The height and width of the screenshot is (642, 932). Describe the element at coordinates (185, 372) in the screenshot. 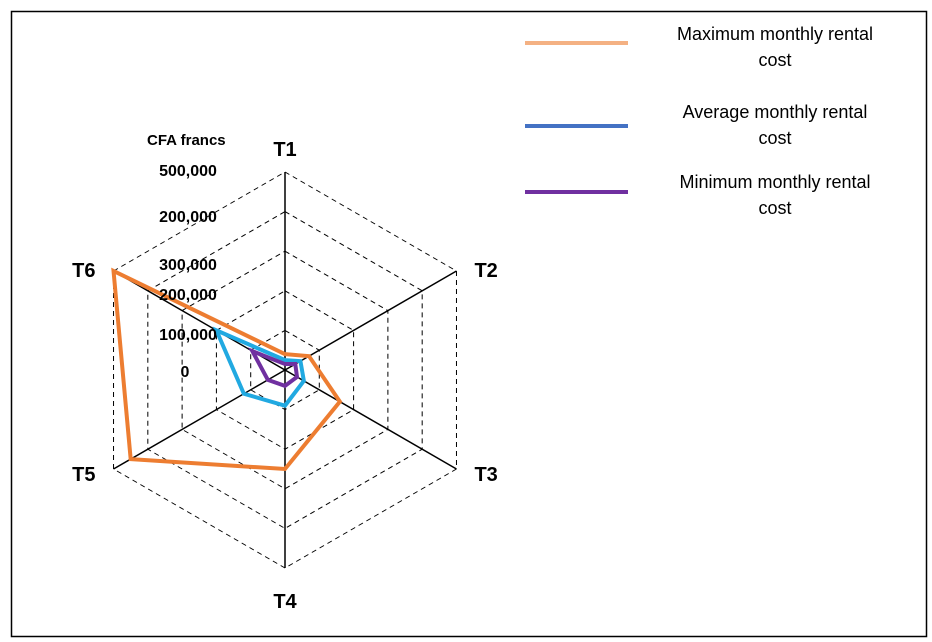

I see `tick-label: 0` at that location.